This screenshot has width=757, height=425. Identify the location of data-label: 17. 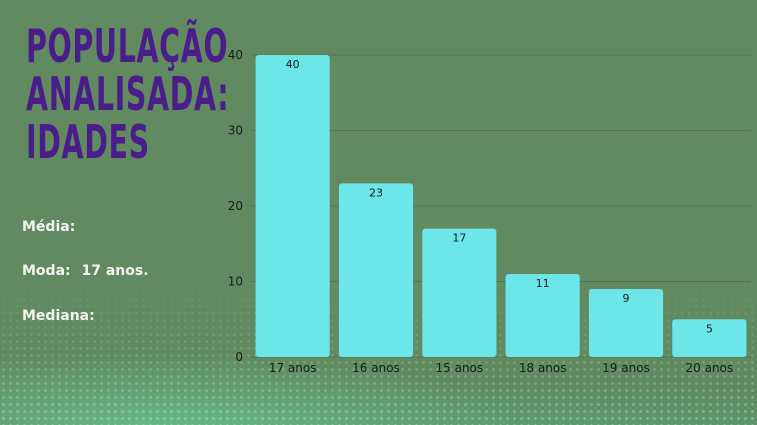
(459, 238).